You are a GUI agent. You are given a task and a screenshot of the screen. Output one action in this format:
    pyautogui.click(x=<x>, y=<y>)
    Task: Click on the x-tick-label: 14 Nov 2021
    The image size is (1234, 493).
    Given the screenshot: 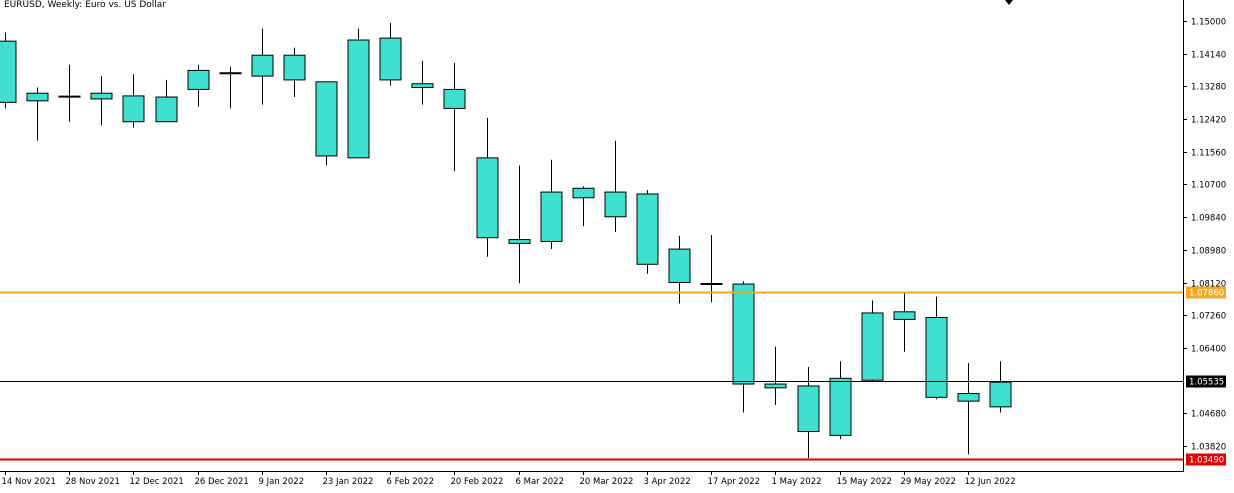 What is the action you would take?
    pyautogui.click(x=29, y=482)
    